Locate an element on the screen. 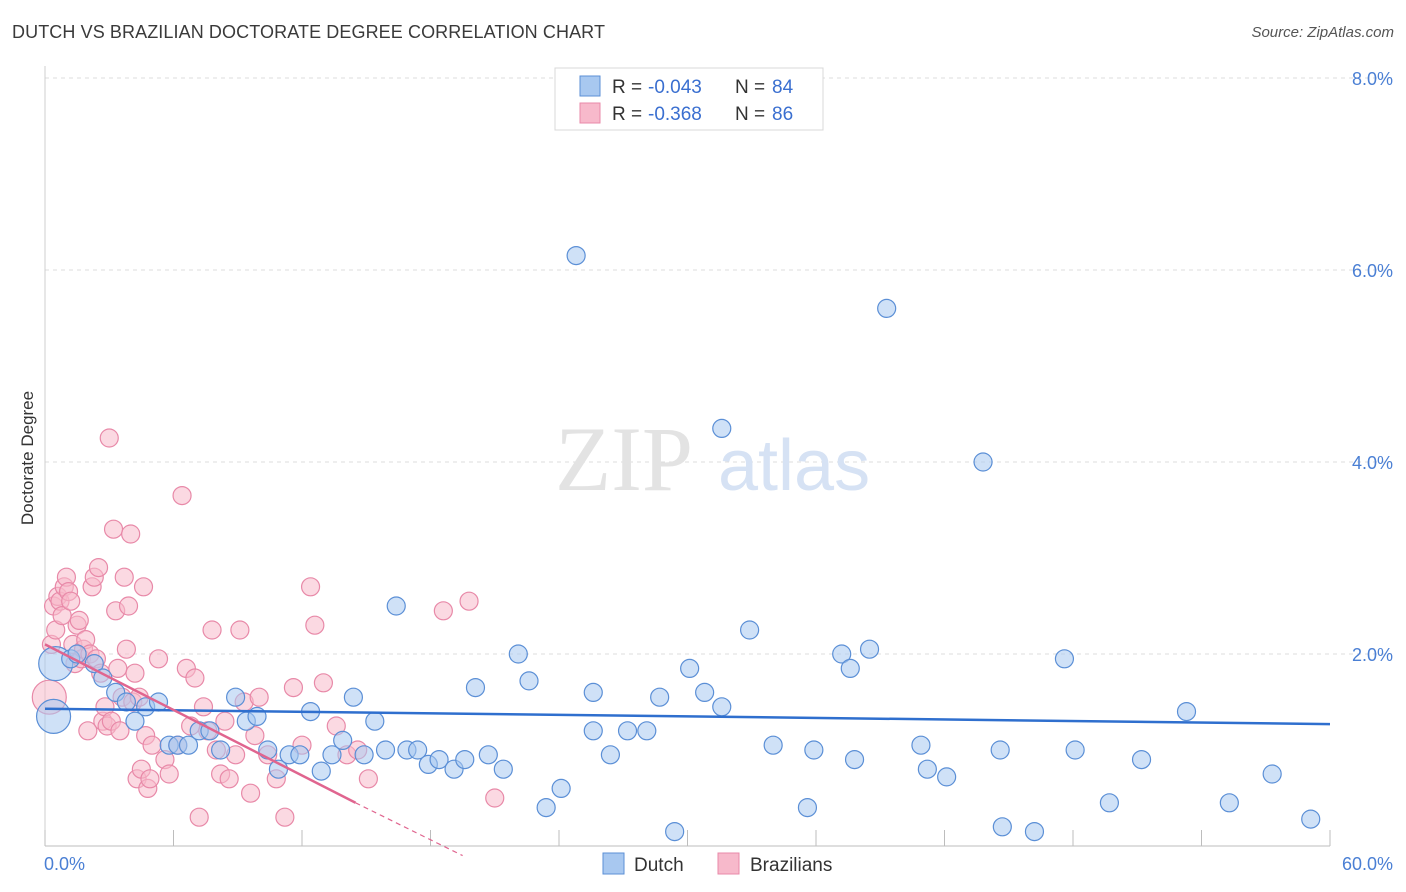 The width and height of the screenshot is (1406, 892). series-legend: Dutch Brazilians is located at coordinates (717, 864).